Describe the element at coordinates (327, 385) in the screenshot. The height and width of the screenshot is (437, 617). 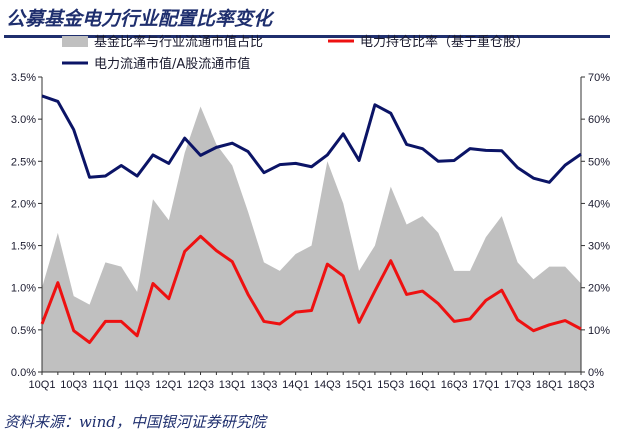
I see `x-tick-label: 14Q3` at that location.